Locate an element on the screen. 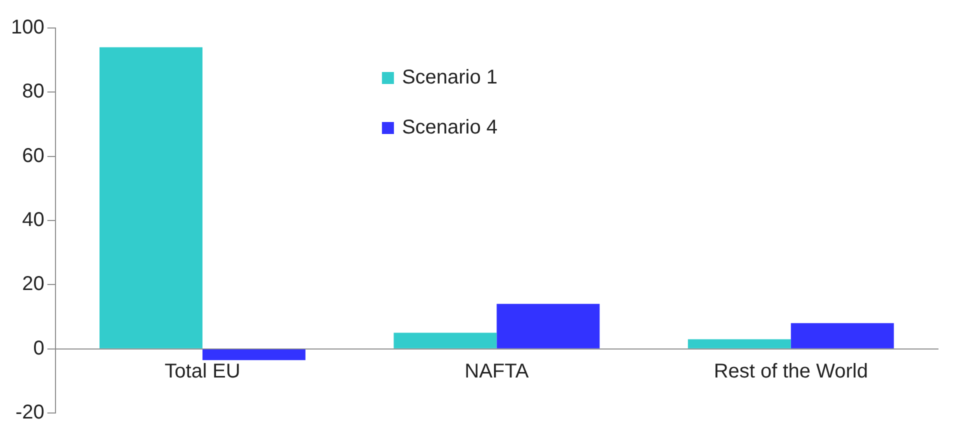 This screenshot has width=966, height=438. x-tick-label: Rest of the World is located at coordinates (791, 371).